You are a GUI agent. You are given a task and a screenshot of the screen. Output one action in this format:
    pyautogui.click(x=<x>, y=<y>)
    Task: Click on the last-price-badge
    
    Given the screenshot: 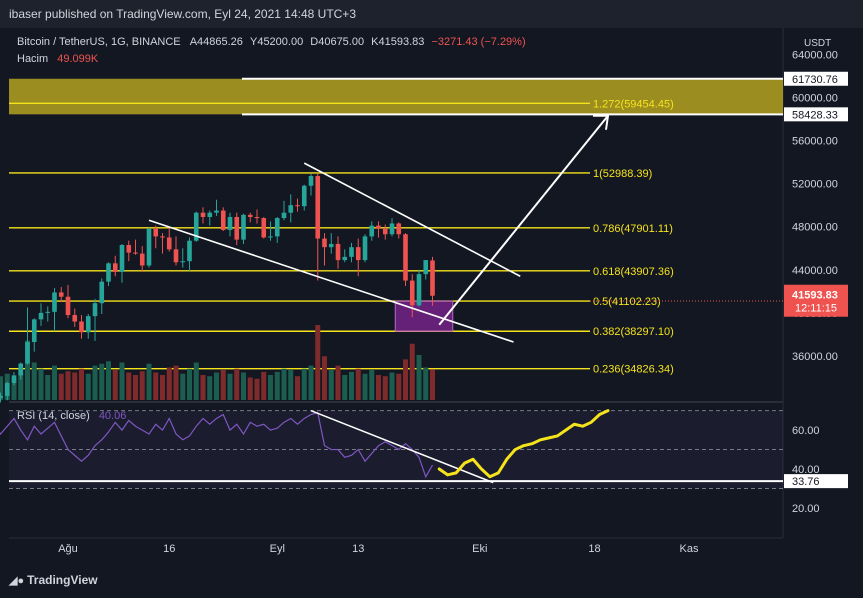 What is the action you would take?
    pyautogui.click(x=816, y=300)
    